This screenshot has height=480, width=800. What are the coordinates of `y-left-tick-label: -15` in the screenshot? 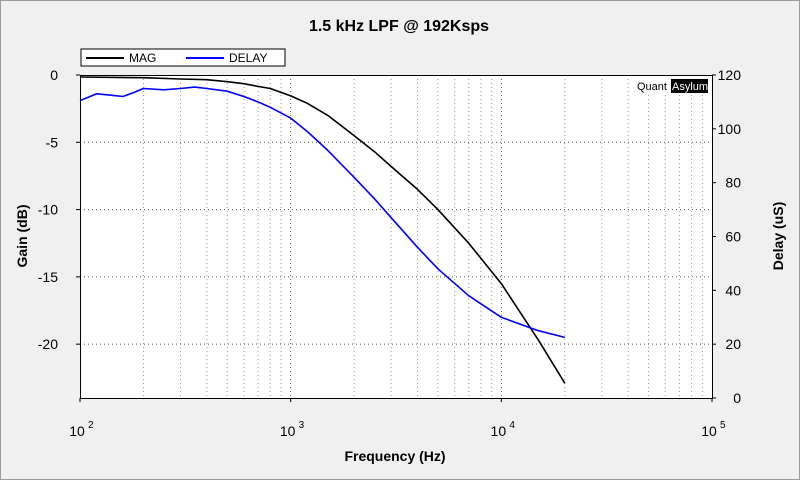 It's located at (48, 277).